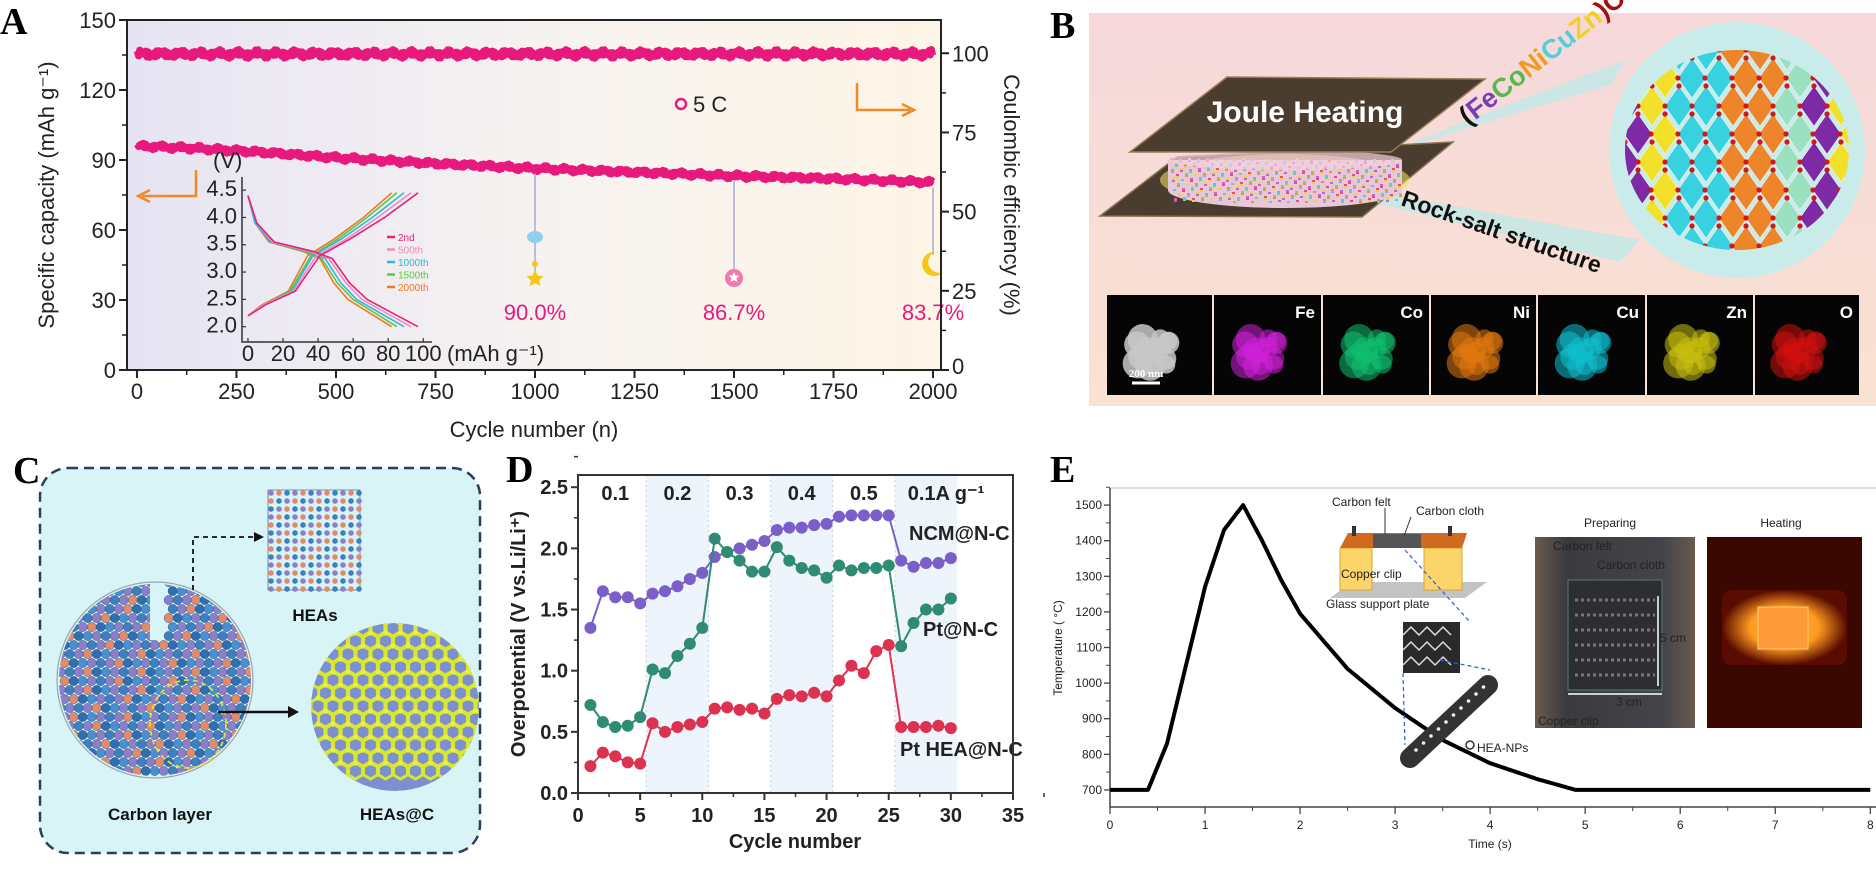  What do you see at coordinates (1846, 312) in the screenshot?
I see `eds-element-label: O` at bounding box center [1846, 312].